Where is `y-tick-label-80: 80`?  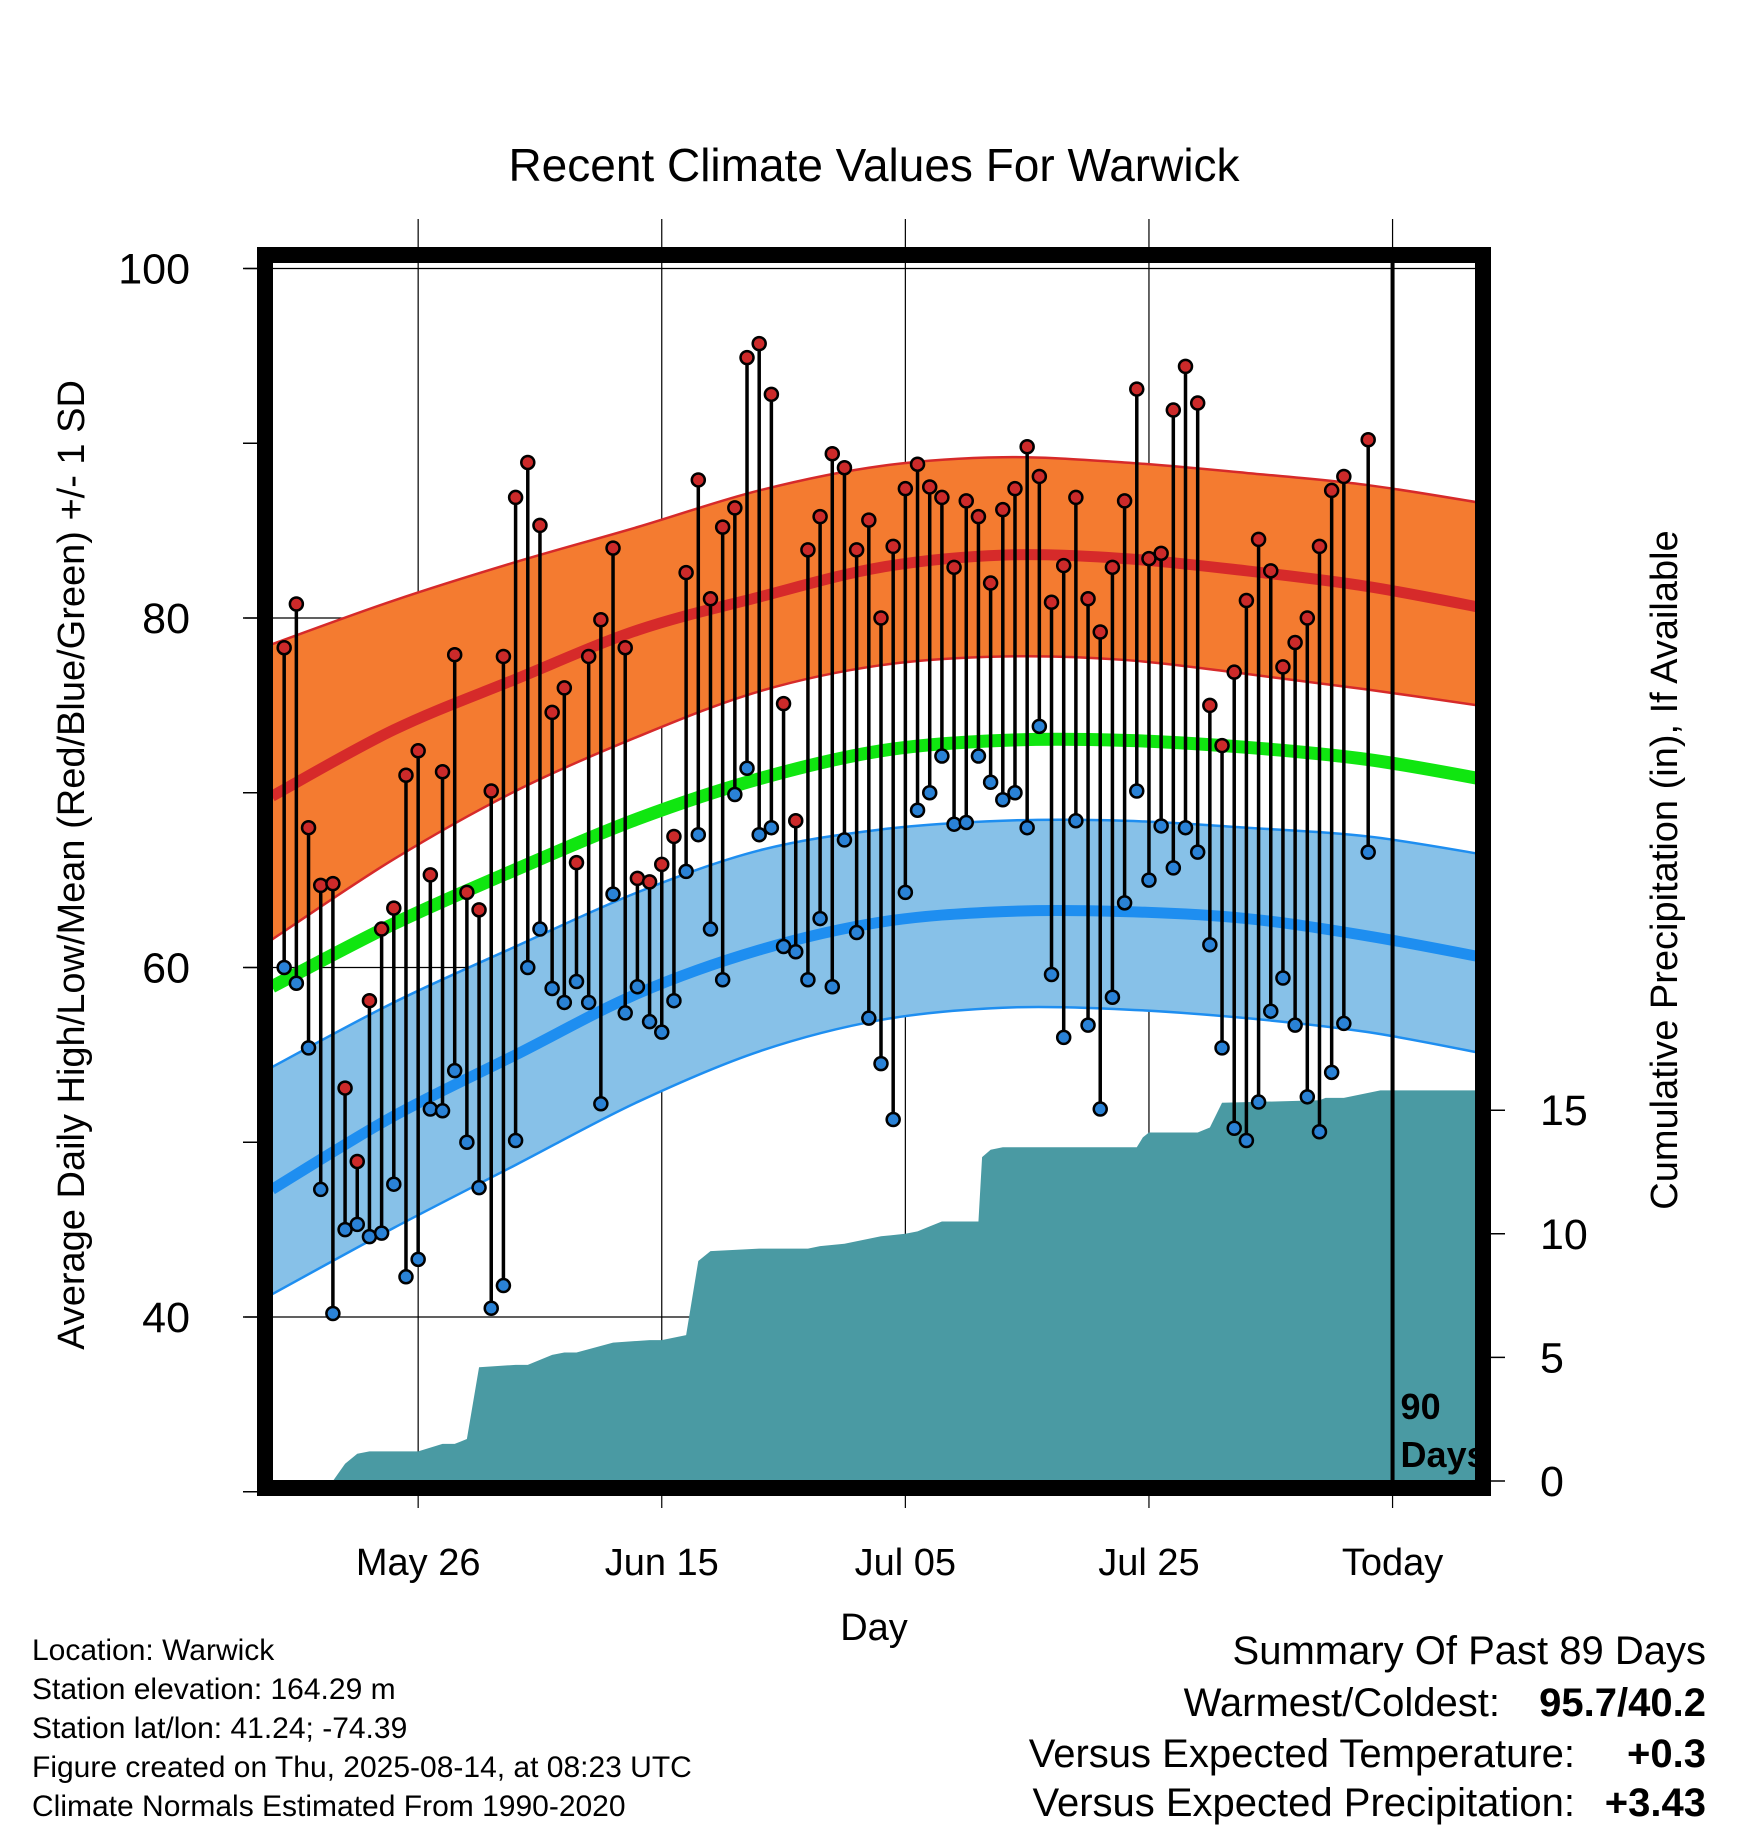
y-tick-label-80: 80 is located at coordinates (166, 619).